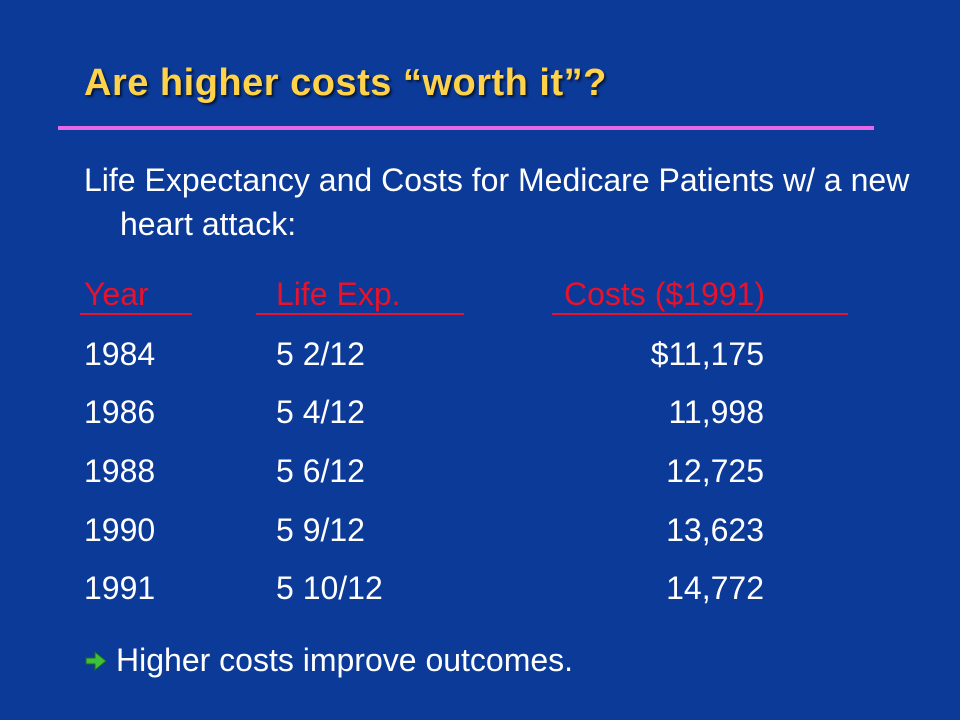  What do you see at coordinates (96, 661) in the screenshot?
I see `arrow-right-icon` at bounding box center [96, 661].